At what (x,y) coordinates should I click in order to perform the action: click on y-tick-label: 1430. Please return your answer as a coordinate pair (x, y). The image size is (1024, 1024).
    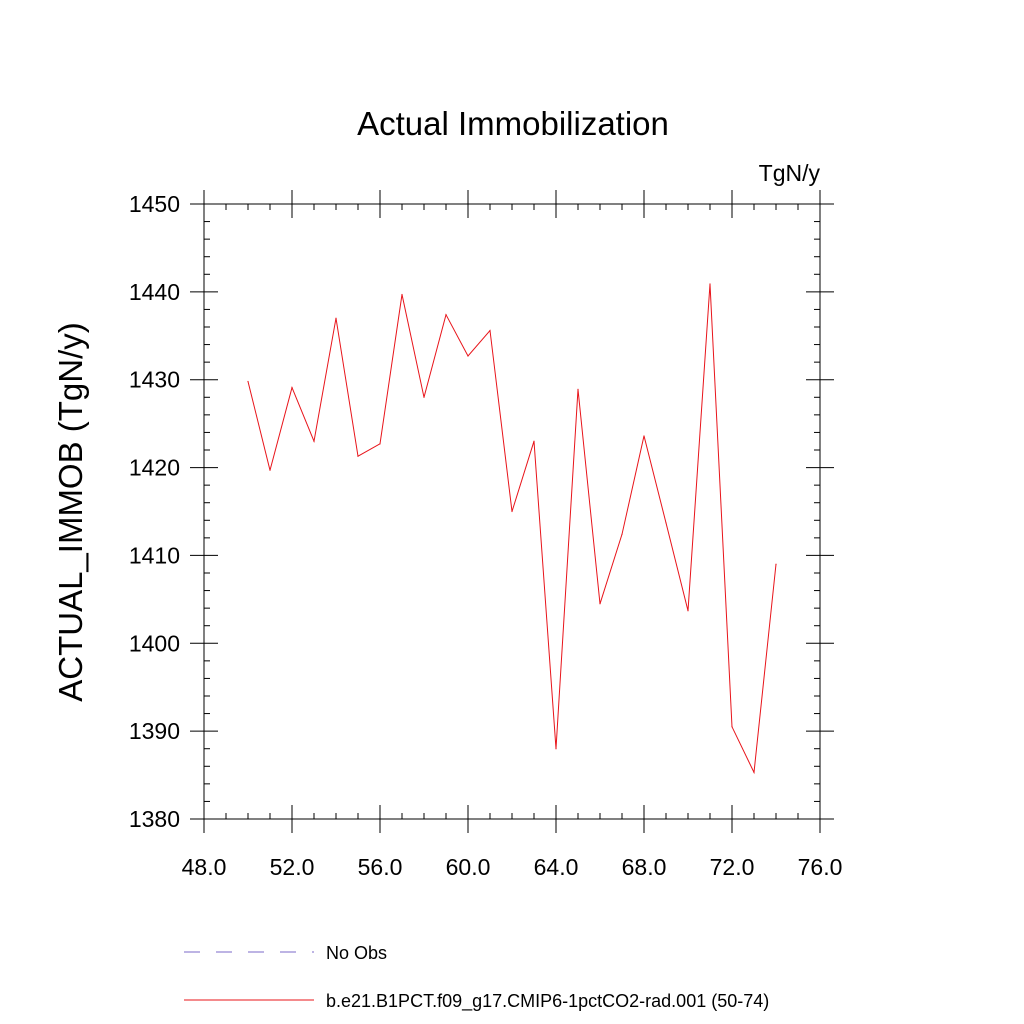
    Looking at the image, I should click on (154, 380).